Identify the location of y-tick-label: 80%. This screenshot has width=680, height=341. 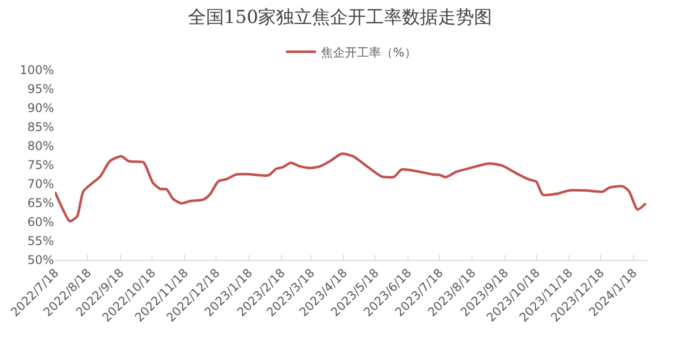
(40, 146).